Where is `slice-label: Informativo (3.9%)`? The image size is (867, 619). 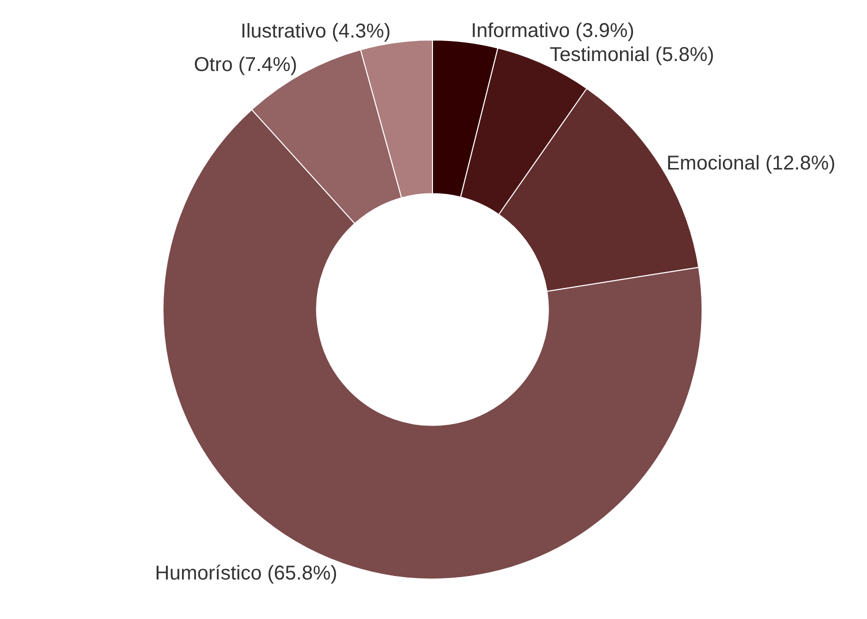
slice-label: Informativo (3.9%) is located at coordinates (552, 31).